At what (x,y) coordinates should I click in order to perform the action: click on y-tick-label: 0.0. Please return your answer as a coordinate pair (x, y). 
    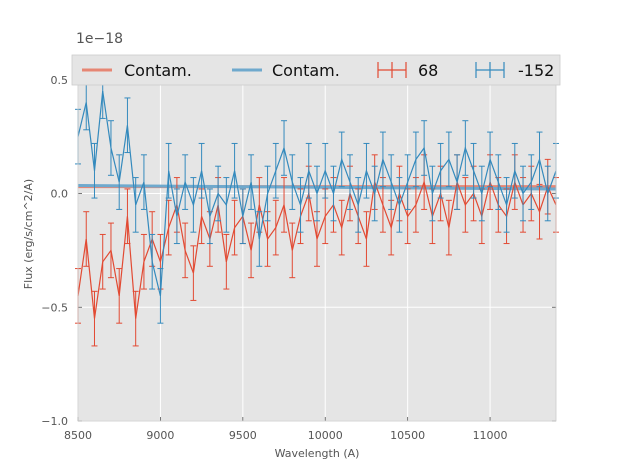
    Looking at the image, I should click on (60, 194).